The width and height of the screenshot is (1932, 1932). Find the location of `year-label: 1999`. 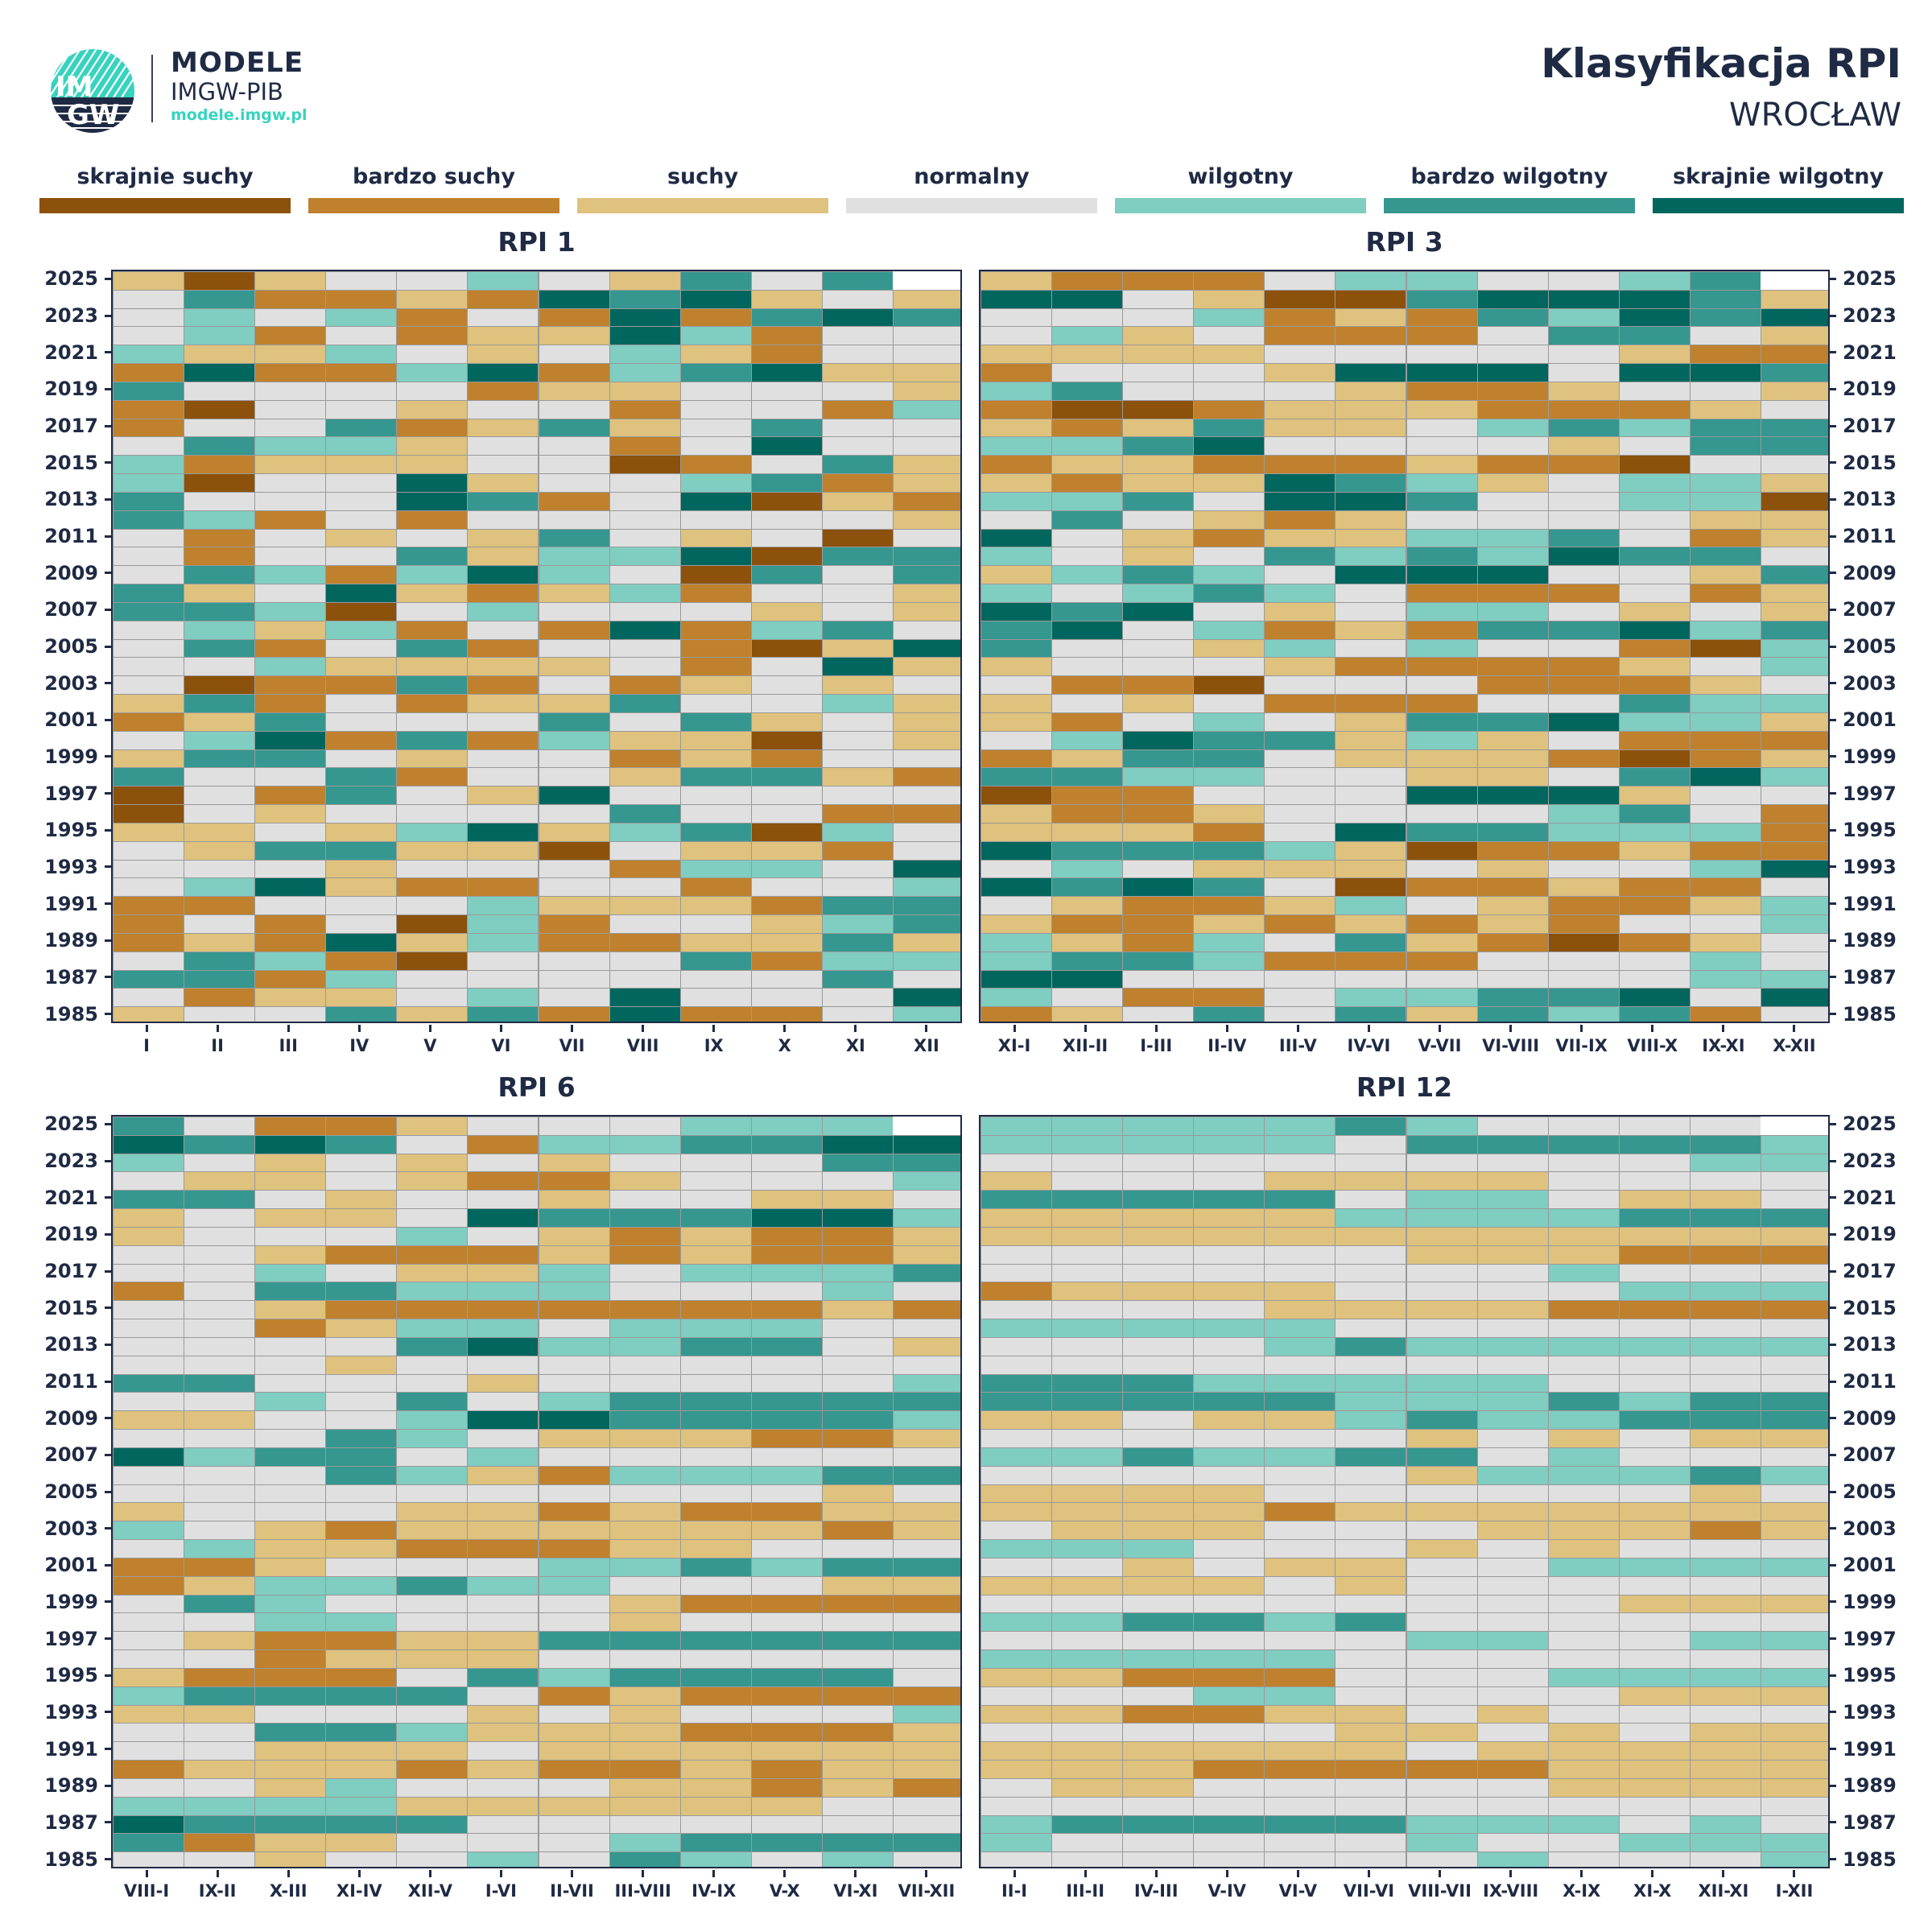

year-label: 1999 is located at coordinates (1870, 1601).